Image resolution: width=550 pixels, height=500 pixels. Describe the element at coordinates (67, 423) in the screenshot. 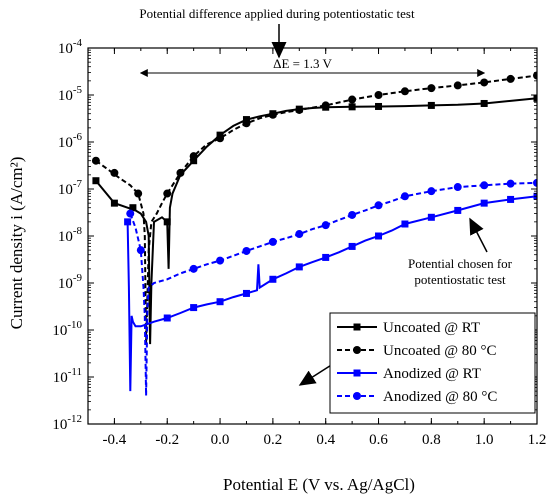

I see `y-tick-label: 10⁻¹²` at that location.